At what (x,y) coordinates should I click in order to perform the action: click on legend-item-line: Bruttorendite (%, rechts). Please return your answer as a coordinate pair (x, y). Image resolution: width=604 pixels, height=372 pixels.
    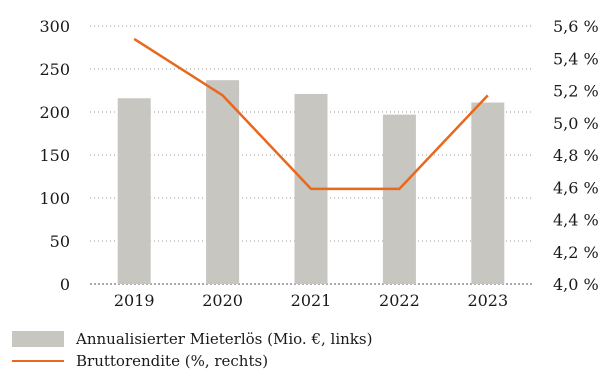
    Looking at the image, I should click on (192, 361).